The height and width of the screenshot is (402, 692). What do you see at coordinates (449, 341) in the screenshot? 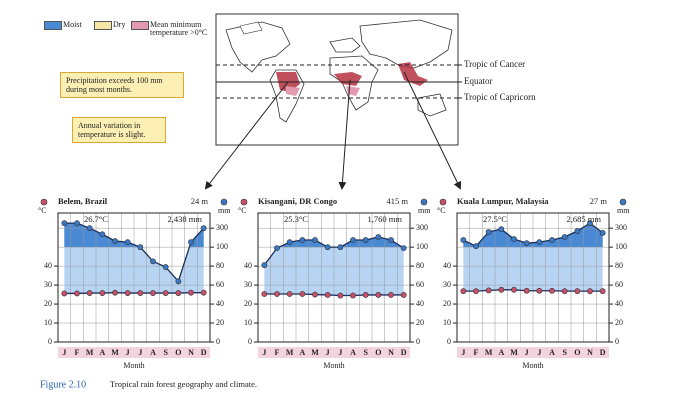
I see `y-tick-label: 0` at bounding box center [449, 341].